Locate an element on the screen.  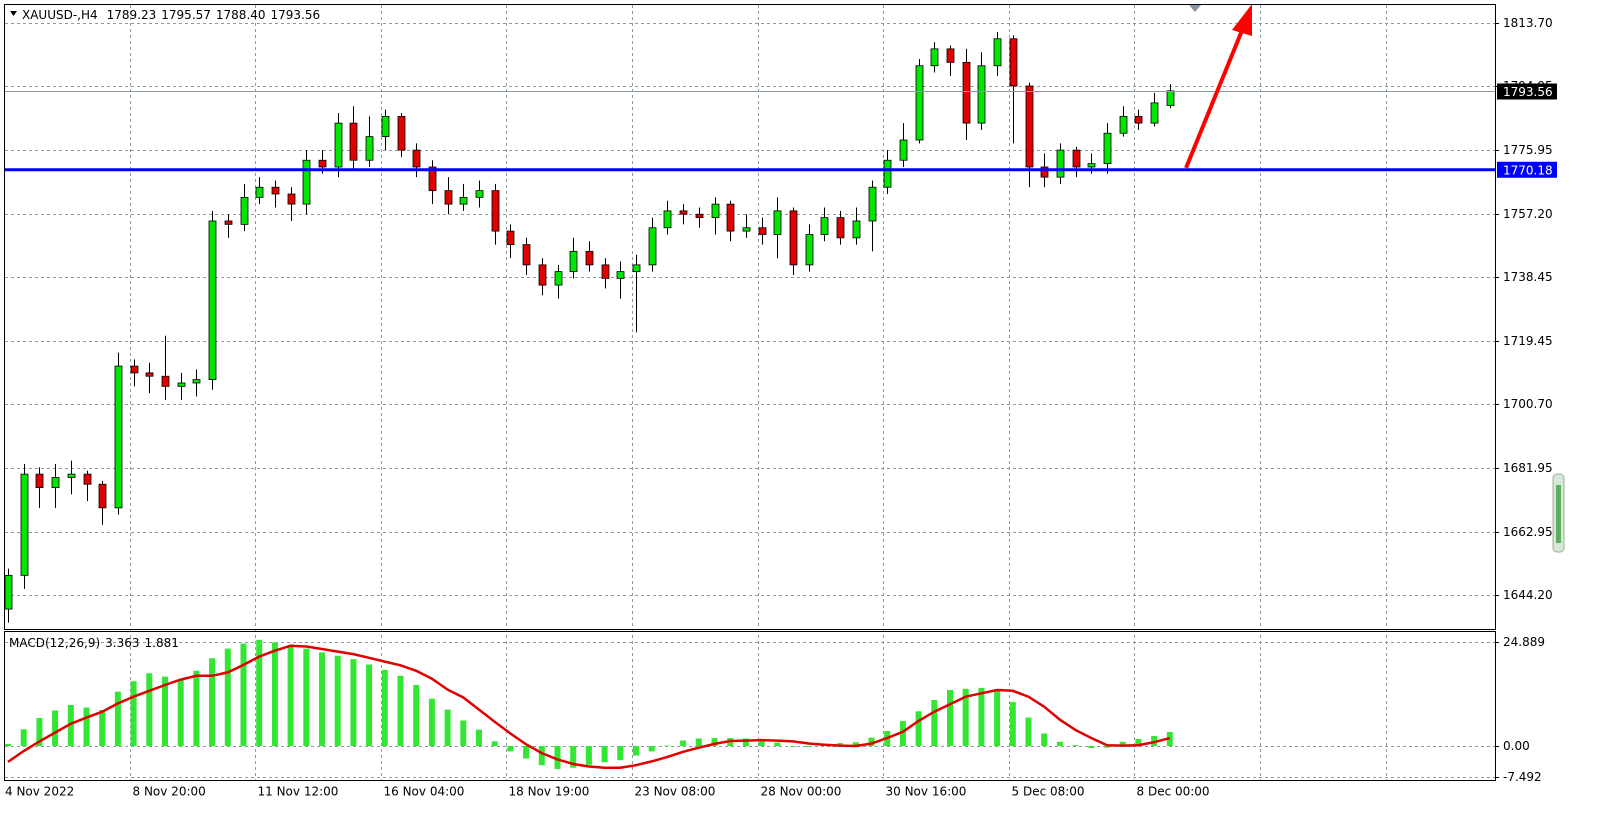
x-tick-label: 8 Dec 00:00 is located at coordinates (1173, 792).